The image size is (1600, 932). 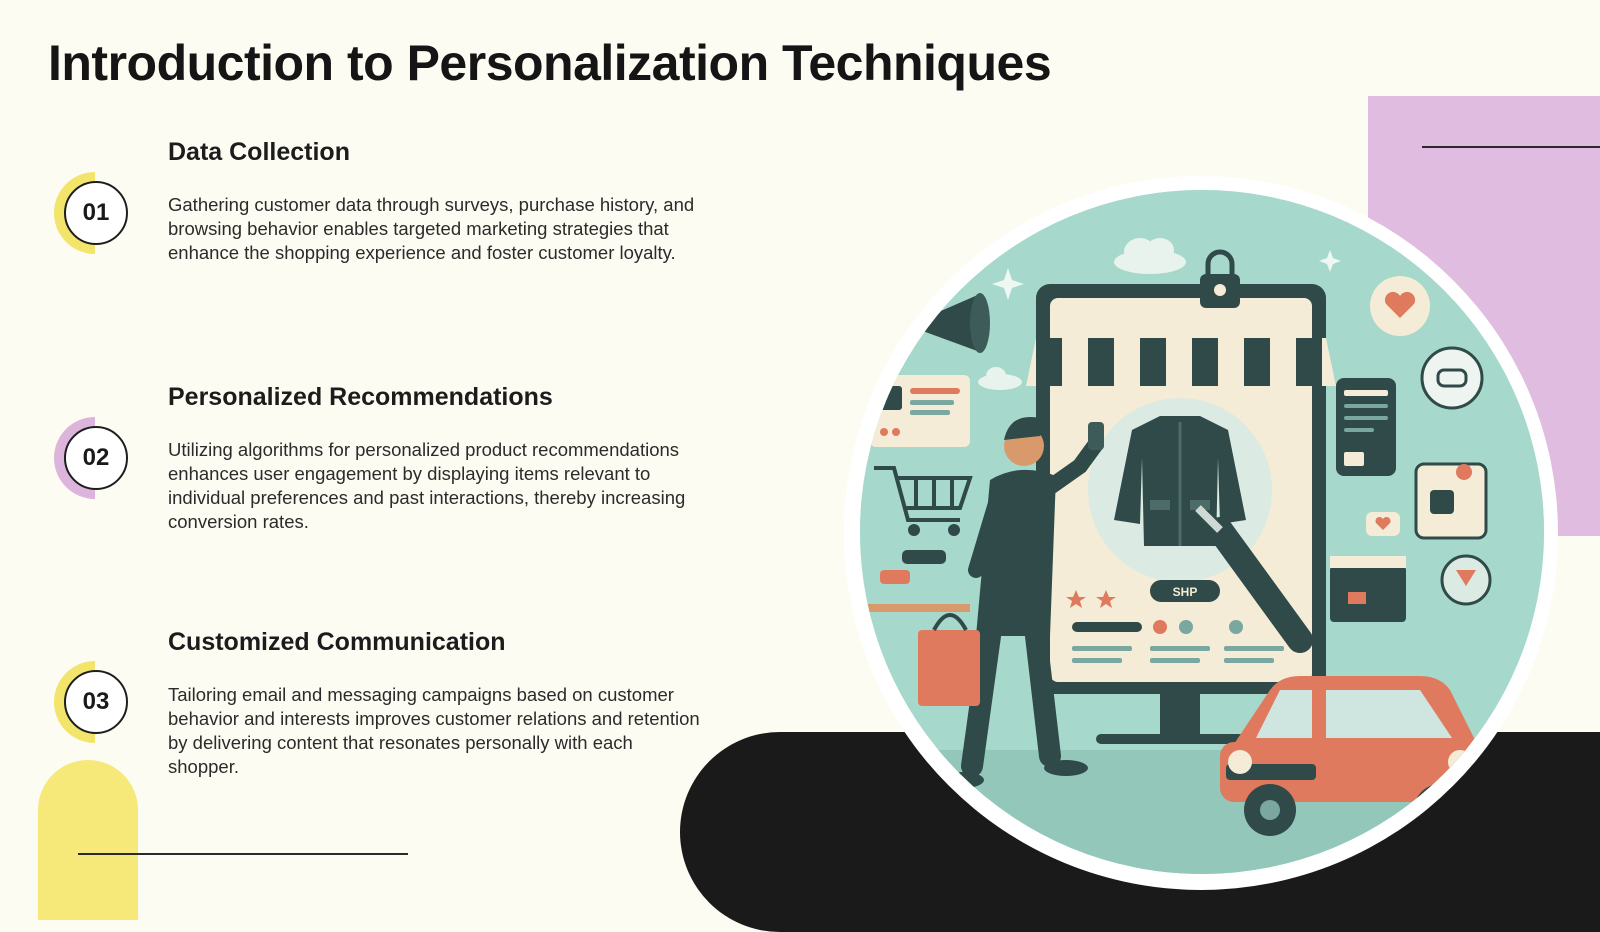 I want to click on heart-bubble-icon, so click(x=1383, y=524).